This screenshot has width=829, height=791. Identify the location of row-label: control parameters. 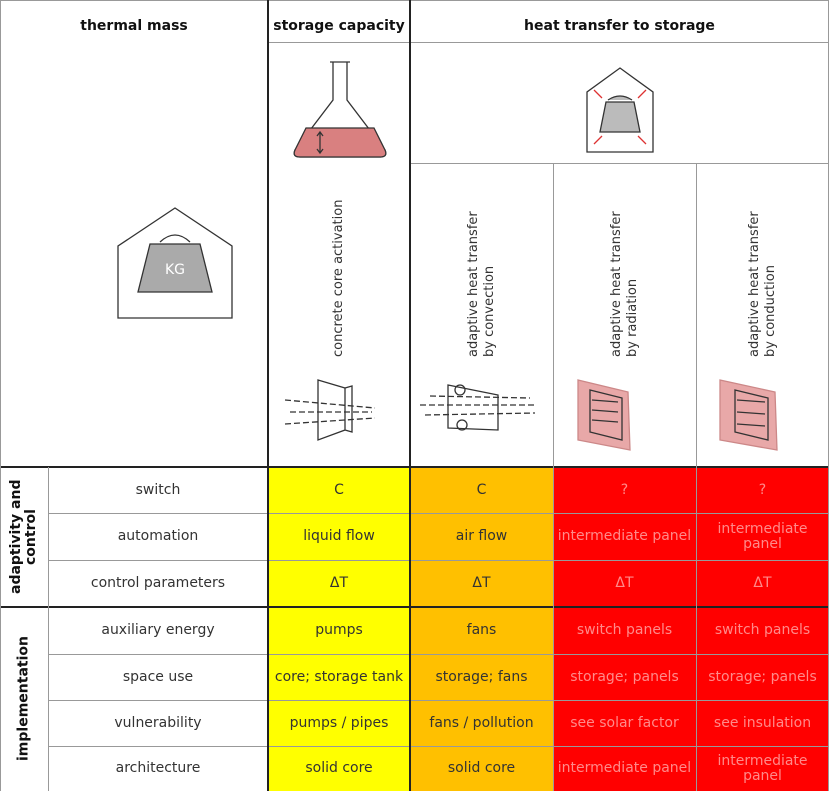
(158, 583).